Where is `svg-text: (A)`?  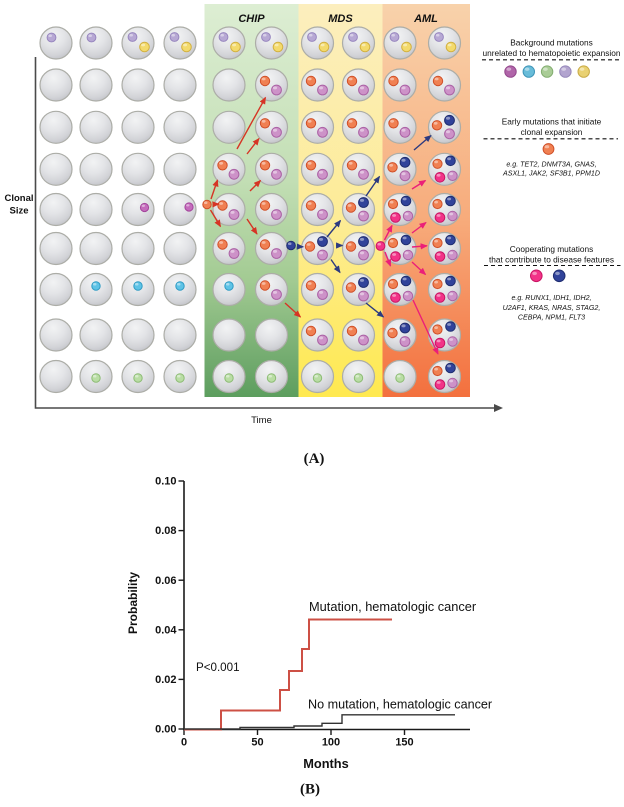
svg-text: (A) is located at coordinates (314, 459).